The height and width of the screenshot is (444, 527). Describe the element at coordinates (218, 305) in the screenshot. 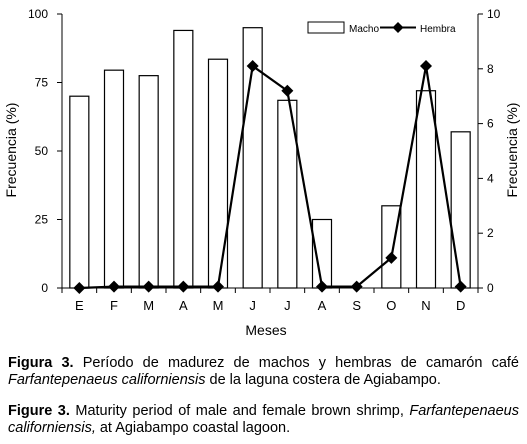

I see `x-tick-label-5: M` at that location.